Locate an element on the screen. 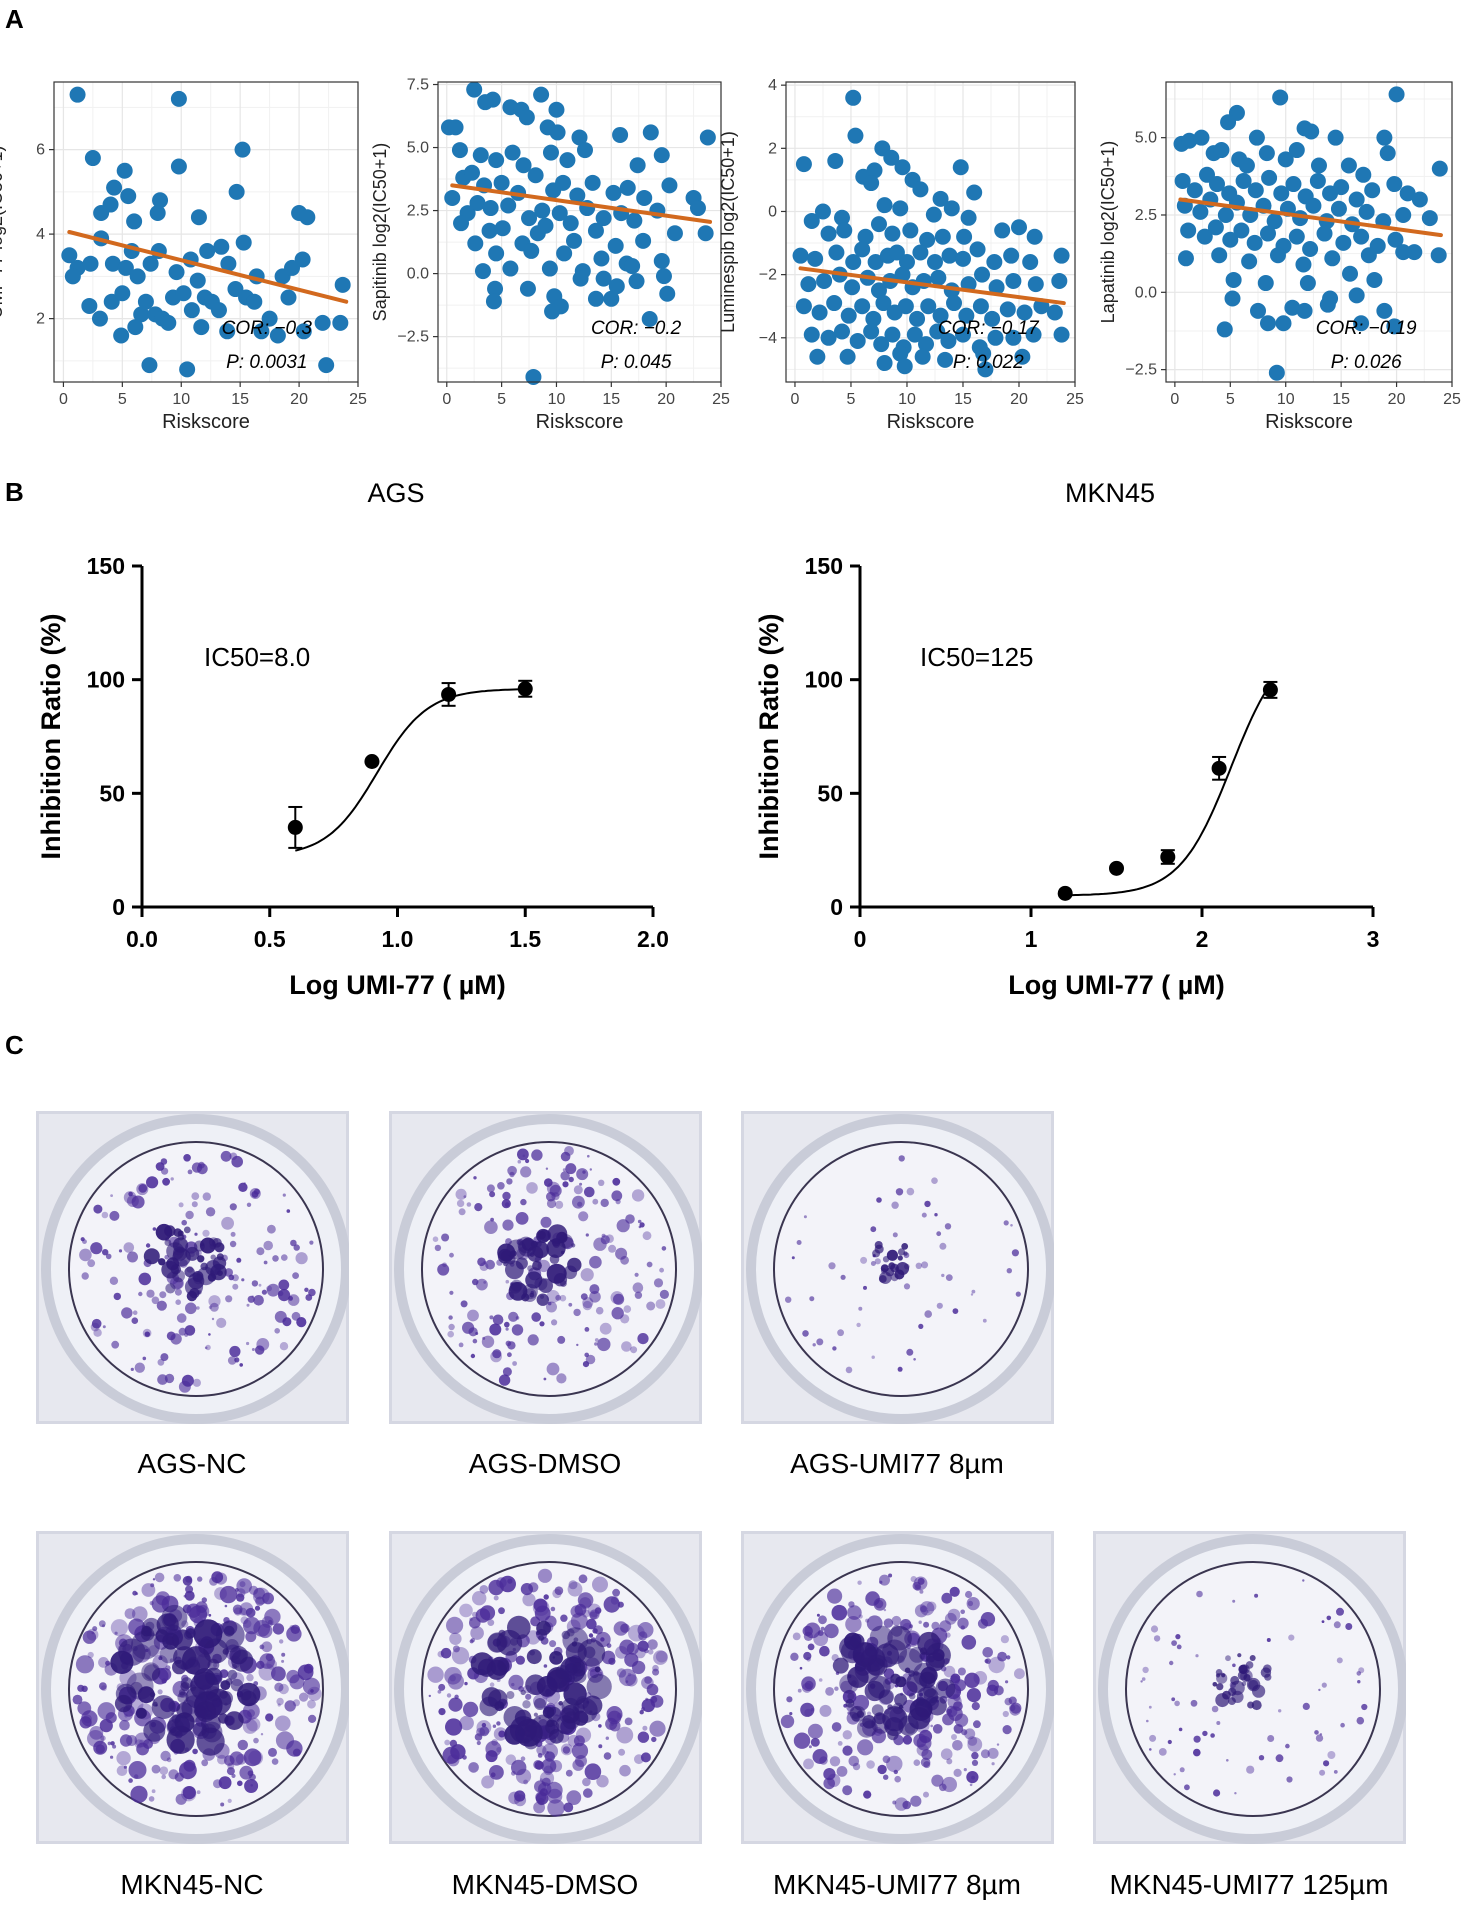  x-tick-label: 5 is located at coordinates (122, 399).